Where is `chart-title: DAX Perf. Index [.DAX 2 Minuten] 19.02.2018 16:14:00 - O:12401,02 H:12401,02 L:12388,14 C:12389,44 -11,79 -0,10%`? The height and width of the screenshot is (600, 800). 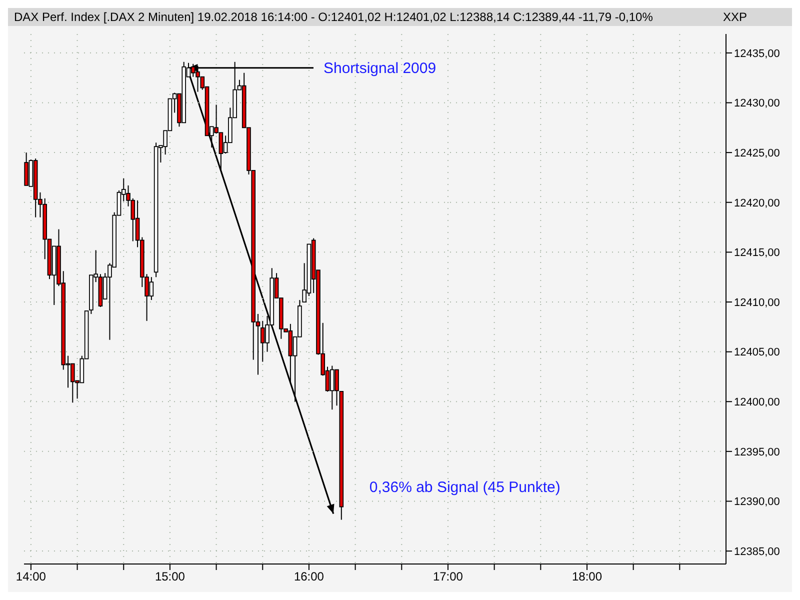
chart-title: DAX Perf. Index [.DAX 2 Minuten] 19.02.2018 16:14:00 - O:12401,02 H:12401,02 L:12388,14 C:12389,44 -11,79 -0,10% is located at coordinates (333, 17).